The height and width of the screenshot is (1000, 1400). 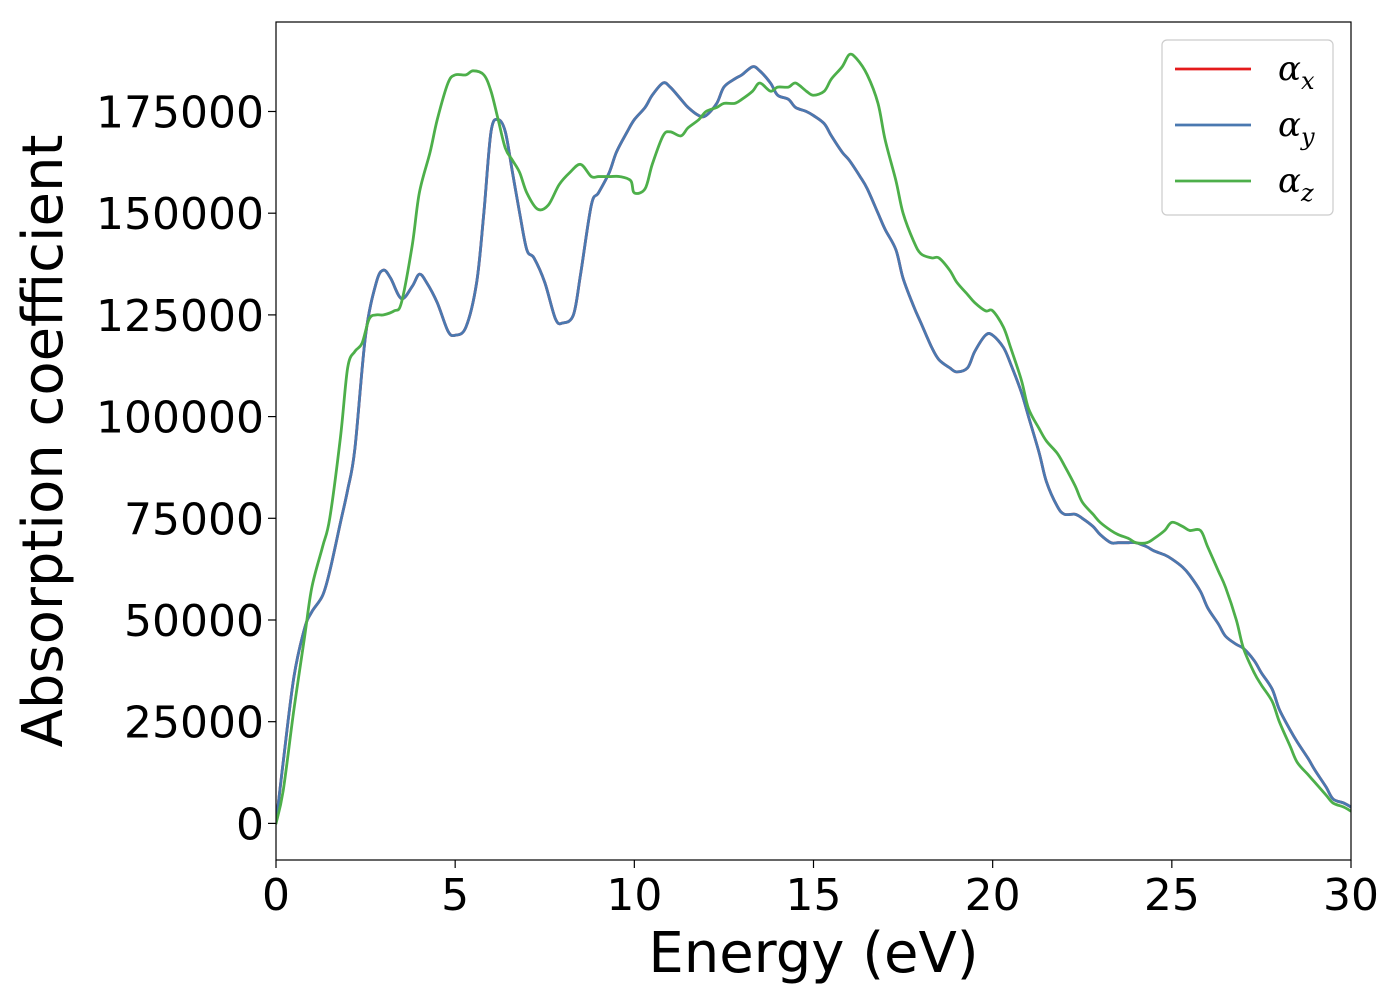 I want to click on y-tick-label: 100000, so click(x=180, y=418).